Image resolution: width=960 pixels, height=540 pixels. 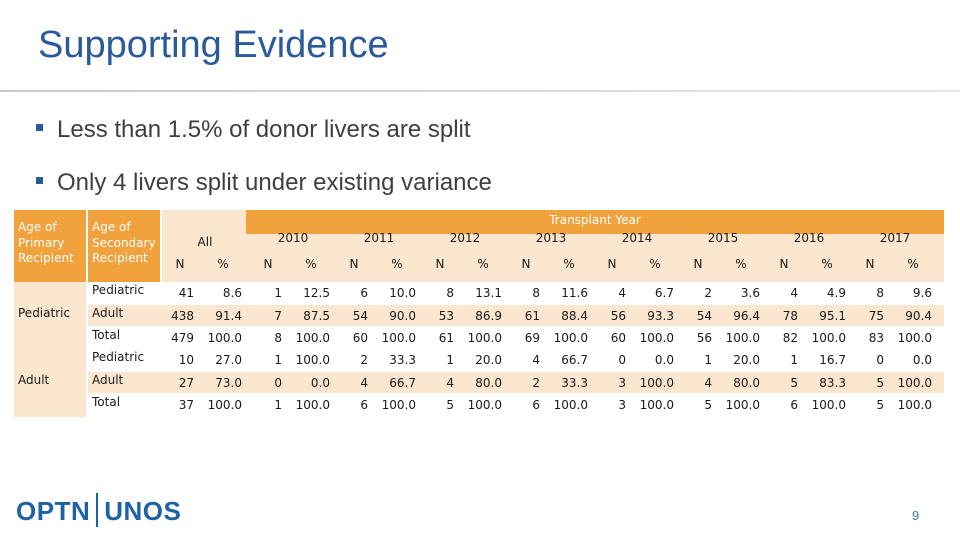 I want to click on cell-n: 2, so click(x=364, y=360).